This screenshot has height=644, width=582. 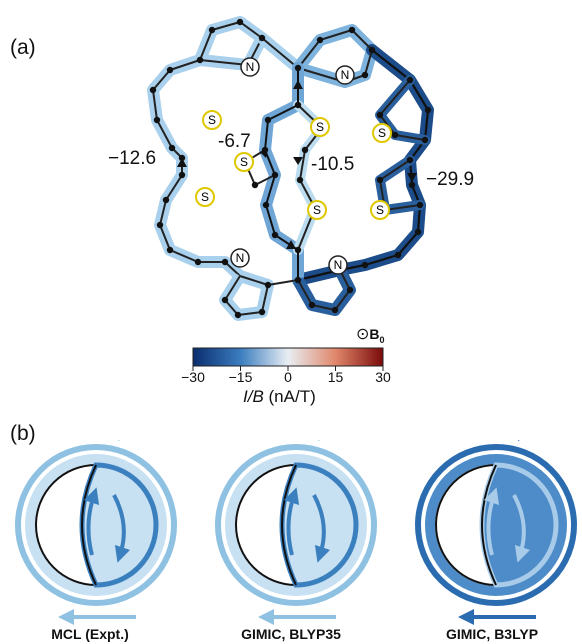 What do you see at coordinates (279, 396) in the screenshot?
I see `colorbar-title: I/B (nA/T)` at bounding box center [279, 396].